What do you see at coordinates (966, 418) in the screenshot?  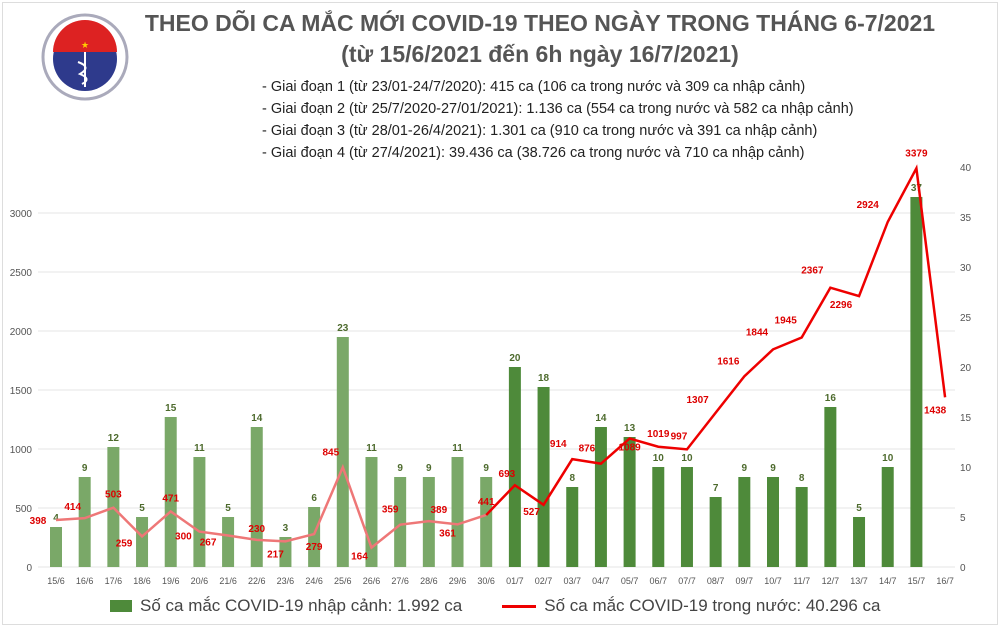 I see `right-axis-tick: 15` at bounding box center [966, 418].